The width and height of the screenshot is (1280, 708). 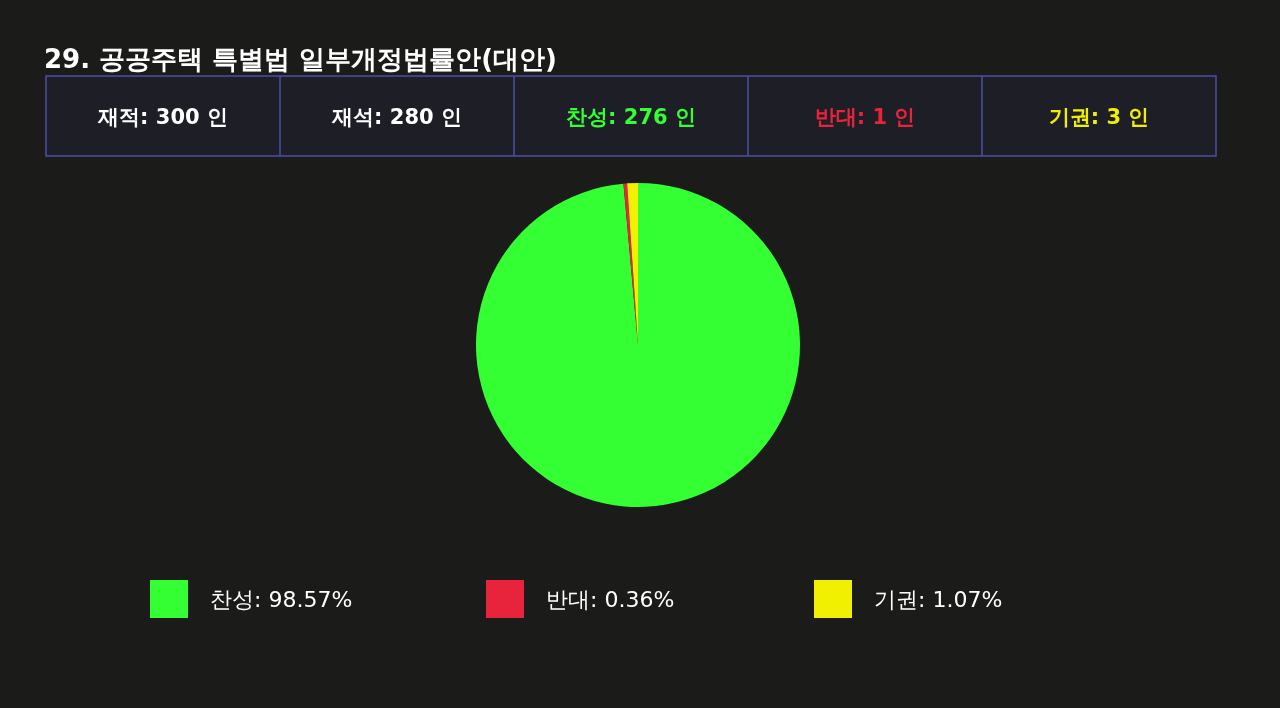 I want to click on legend-label: 반대: 0.36%, so click(x=610, y=599).